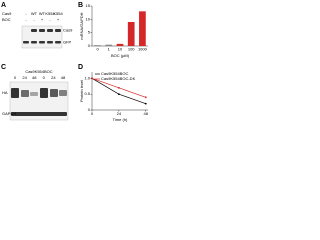  I want to click on y-axis-label: Protein level, so click(81, 91).